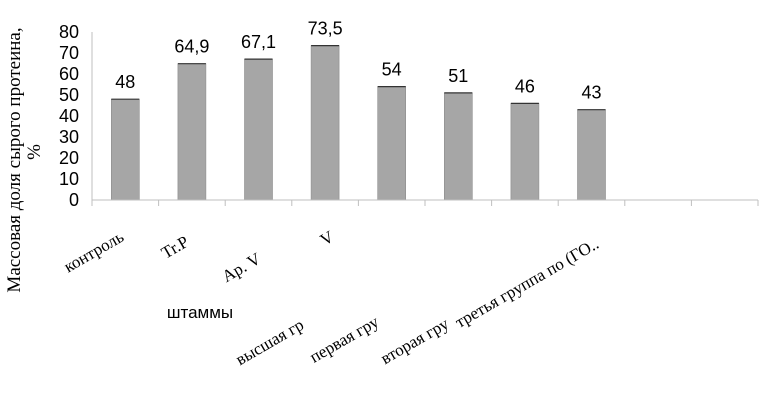 This screenshot has width=759, height=400. What do you see at coordinates (527, 283) in the screenshot?
I see `category-label: третья группа по (ГО..` at bounding box center [527, 283].